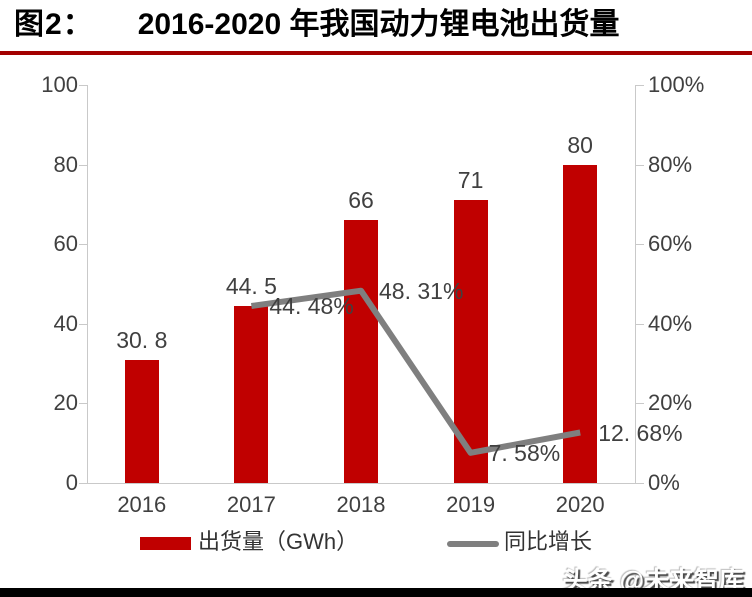 Image resolution: width=752 pixels, height=597 pixels. What do you see at coordinates (87, 284) in the screenshot?
I see `left-axis-line` at bounding box center [87, 284].